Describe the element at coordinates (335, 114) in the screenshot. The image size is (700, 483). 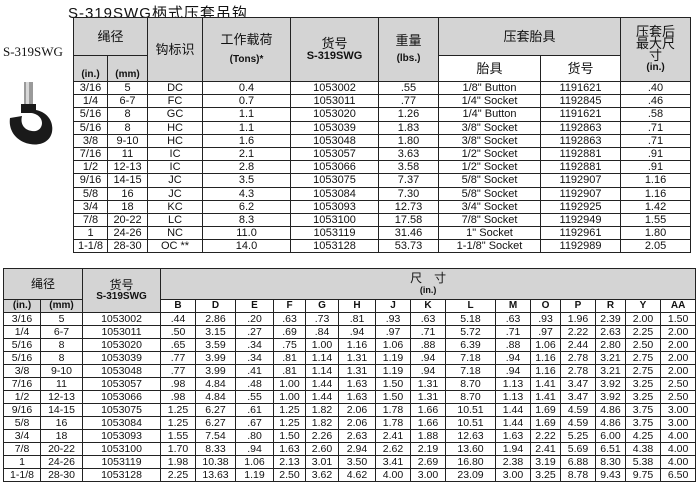
I see `table-cell: 1053020` at that location.